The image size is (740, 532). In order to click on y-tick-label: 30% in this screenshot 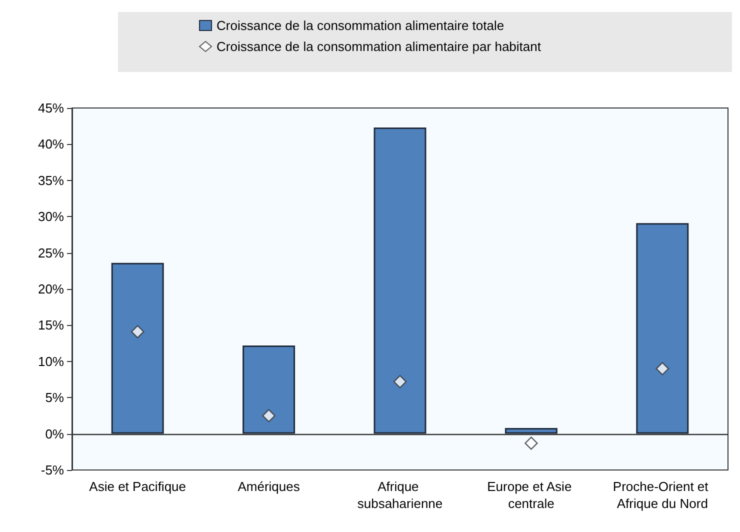, I will do `click(51, 216)`.